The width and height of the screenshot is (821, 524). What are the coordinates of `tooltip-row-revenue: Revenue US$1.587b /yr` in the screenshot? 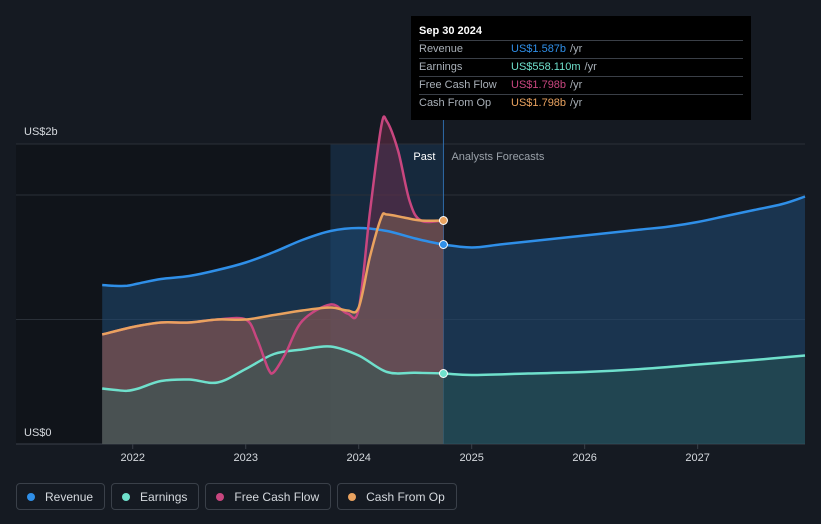 It's located at (581, 49).